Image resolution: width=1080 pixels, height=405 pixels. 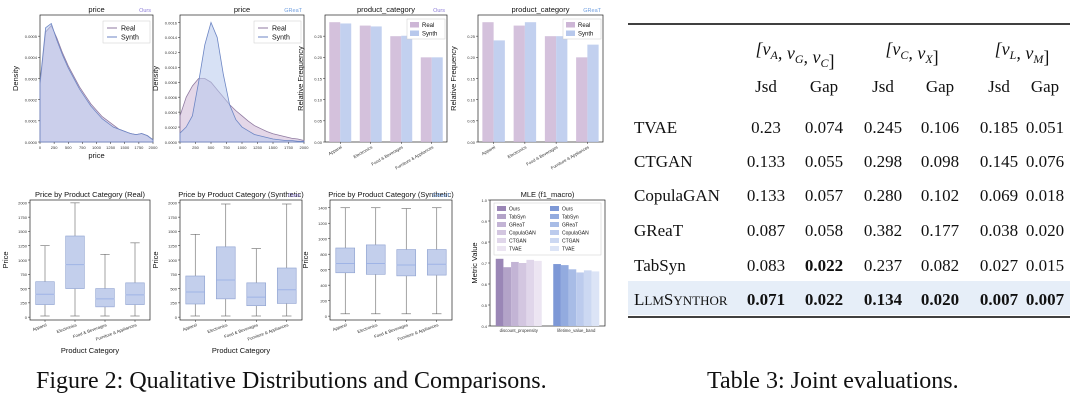 What do you see at coordinates (849, 298) in the screenshot?
I see `highlight-row-bg` at bounding box center [849, 298].